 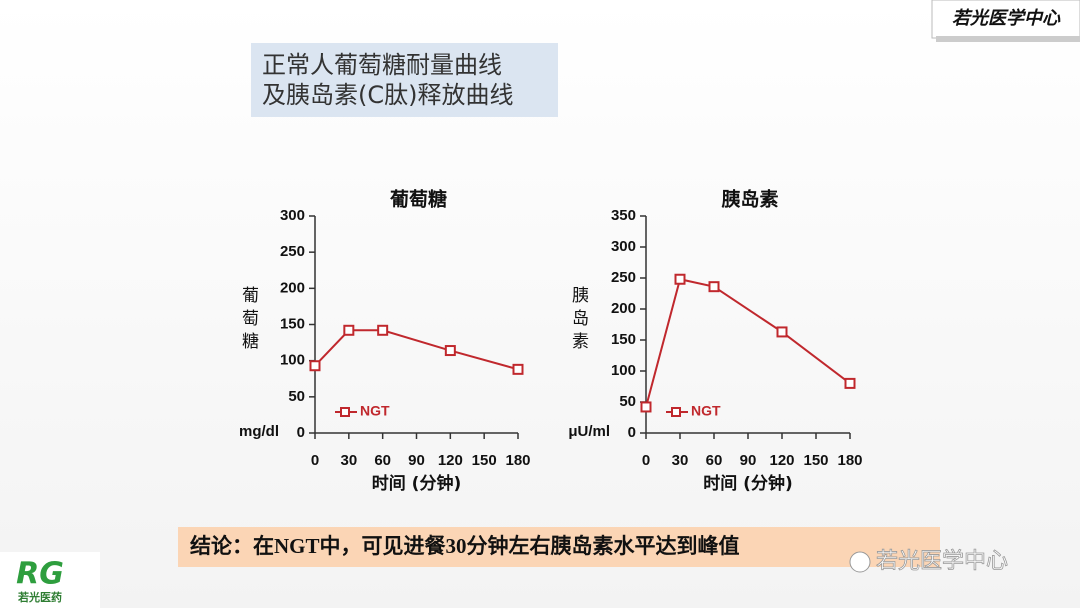 I want to click on y-unit: mg/dl, so click(x=259, y=431).